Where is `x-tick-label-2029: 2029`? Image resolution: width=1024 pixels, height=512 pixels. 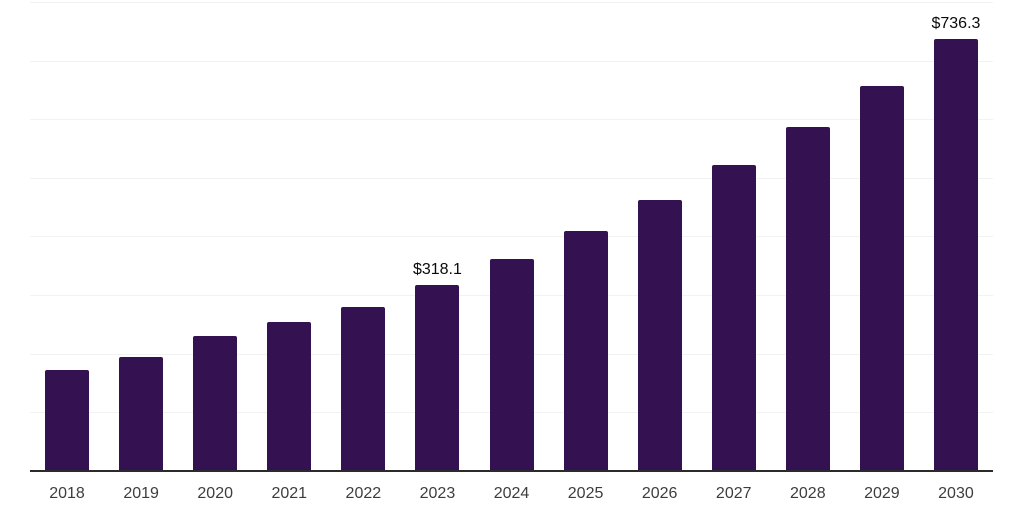 x-tick-label-2029: 2029 is located at coordinates (882, 493).